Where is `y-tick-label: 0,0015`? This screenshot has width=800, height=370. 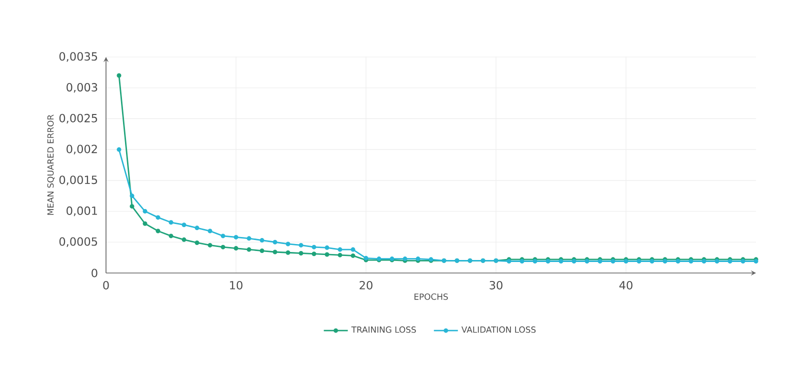 y-tick-label: 0,0015 is located at coordinates (78, 181).